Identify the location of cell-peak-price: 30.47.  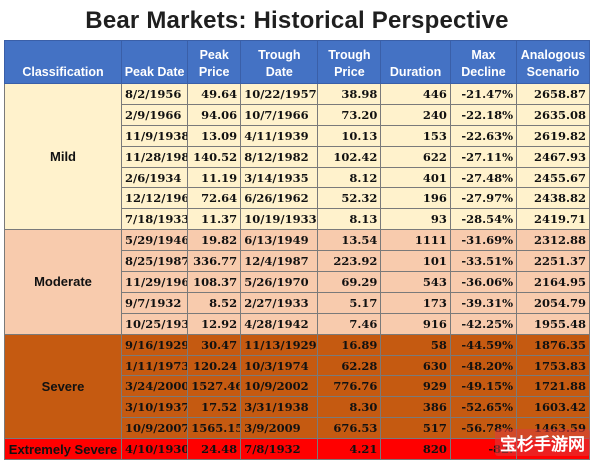
(214, 344).